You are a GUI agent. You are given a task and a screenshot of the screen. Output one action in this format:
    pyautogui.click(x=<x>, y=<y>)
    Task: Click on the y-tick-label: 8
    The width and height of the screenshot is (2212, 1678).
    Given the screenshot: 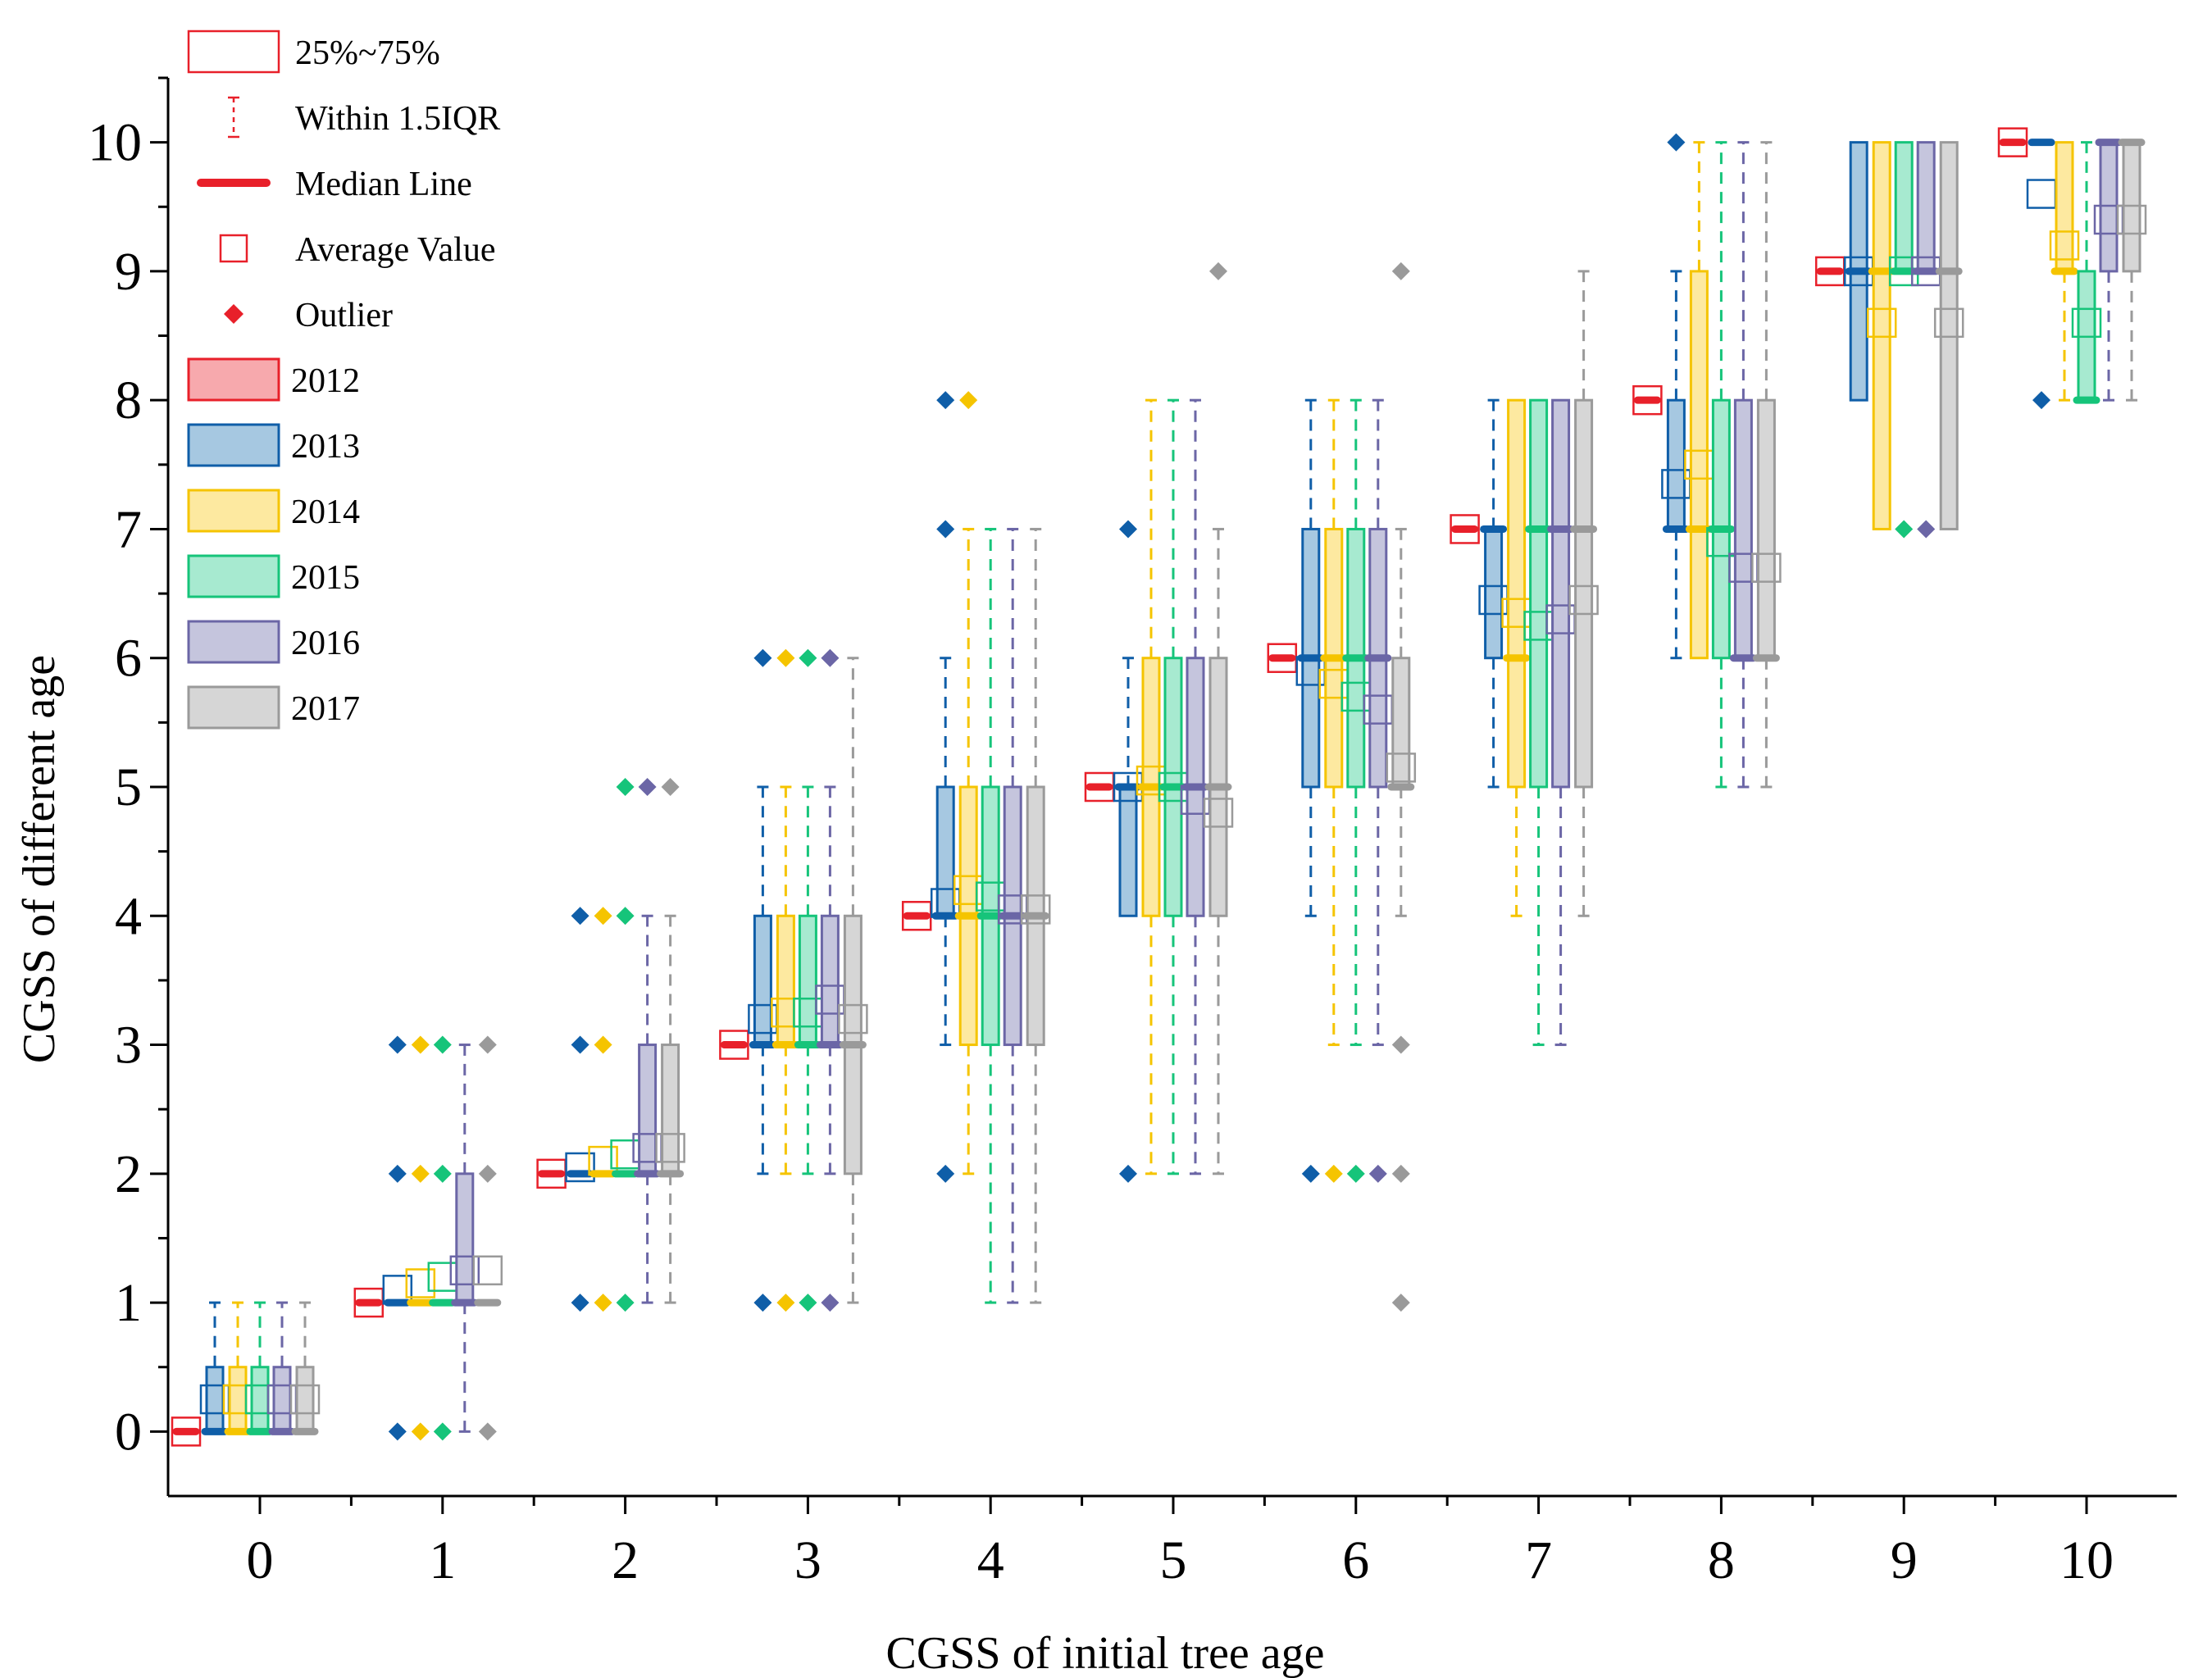 What is the action you would take?
    pyautogui.click(x=128, y=401)
    